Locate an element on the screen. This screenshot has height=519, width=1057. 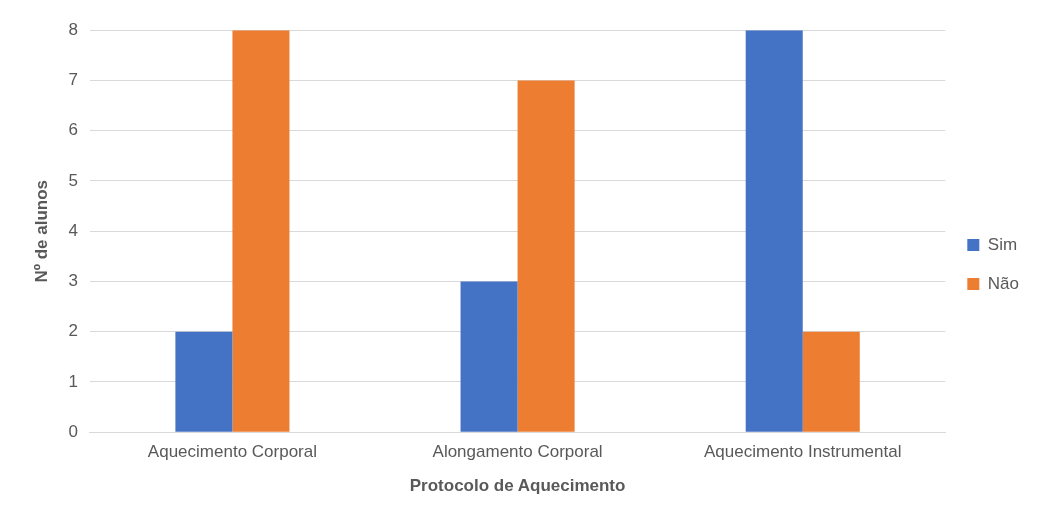
y-tick-label: 3 is located at coordinates (73, 281).